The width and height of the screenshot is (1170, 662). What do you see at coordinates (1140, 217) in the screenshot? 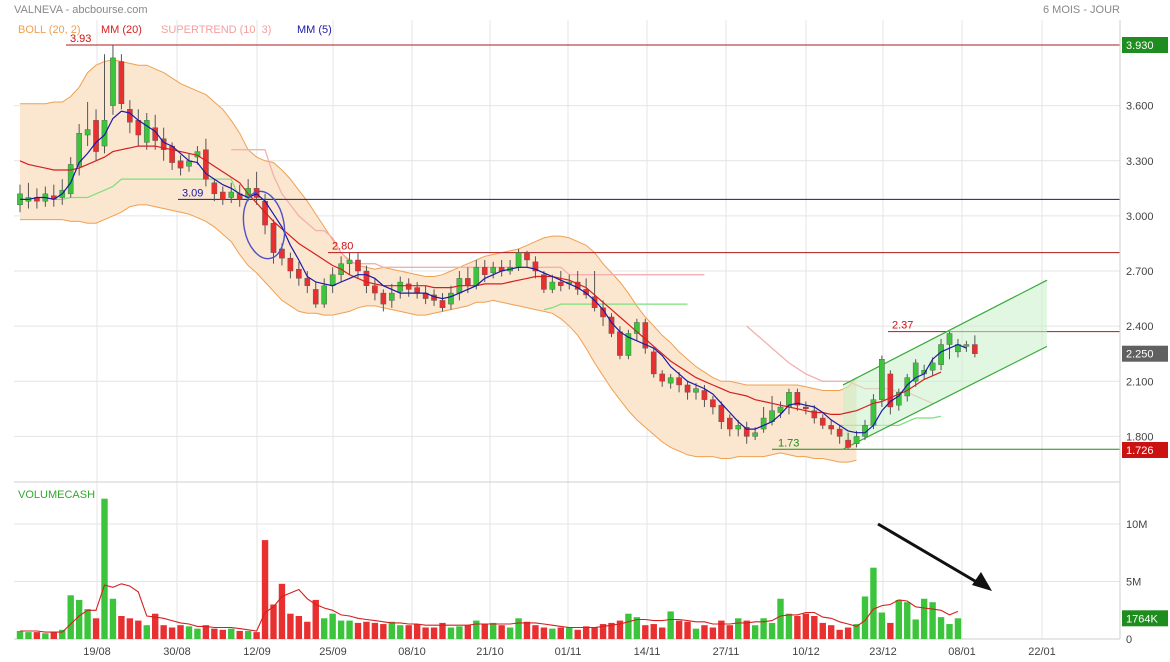
I see `y-tick-label: 3.000` at bounding box center [1140, 217].